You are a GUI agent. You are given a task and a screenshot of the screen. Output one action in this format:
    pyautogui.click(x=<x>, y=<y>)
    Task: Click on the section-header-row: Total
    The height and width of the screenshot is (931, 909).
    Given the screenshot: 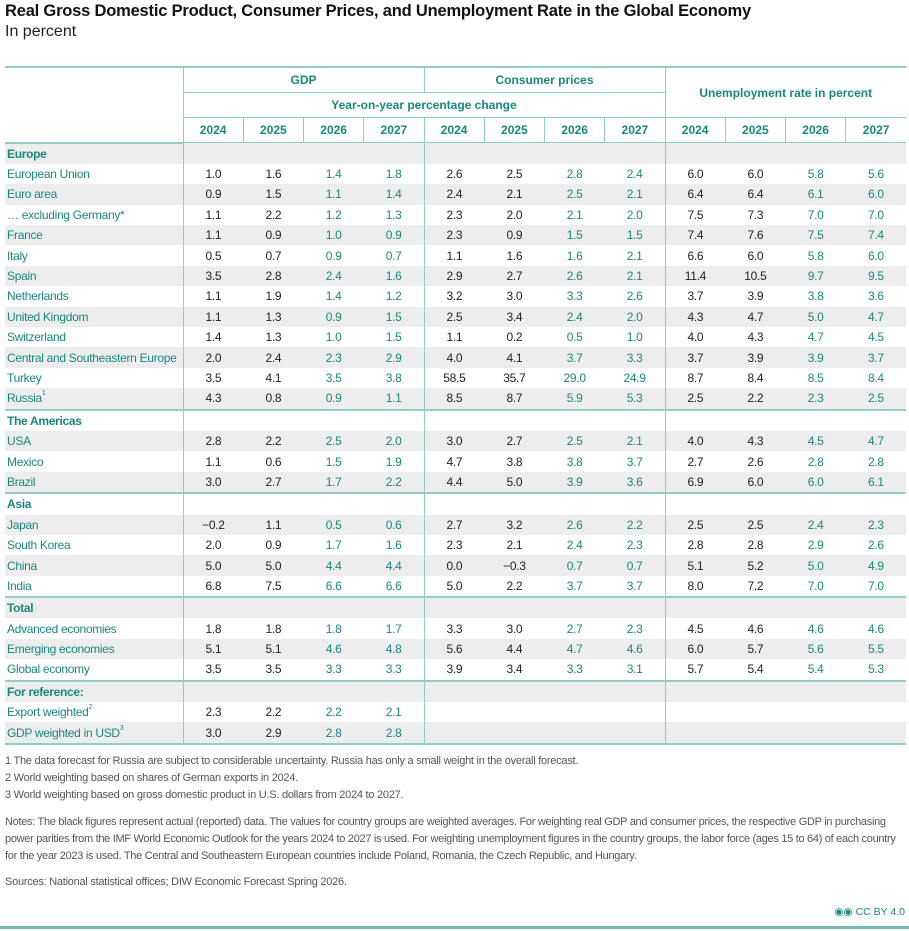 What is the action you would take?
    pyautogui.click(x=455, y=608)
    